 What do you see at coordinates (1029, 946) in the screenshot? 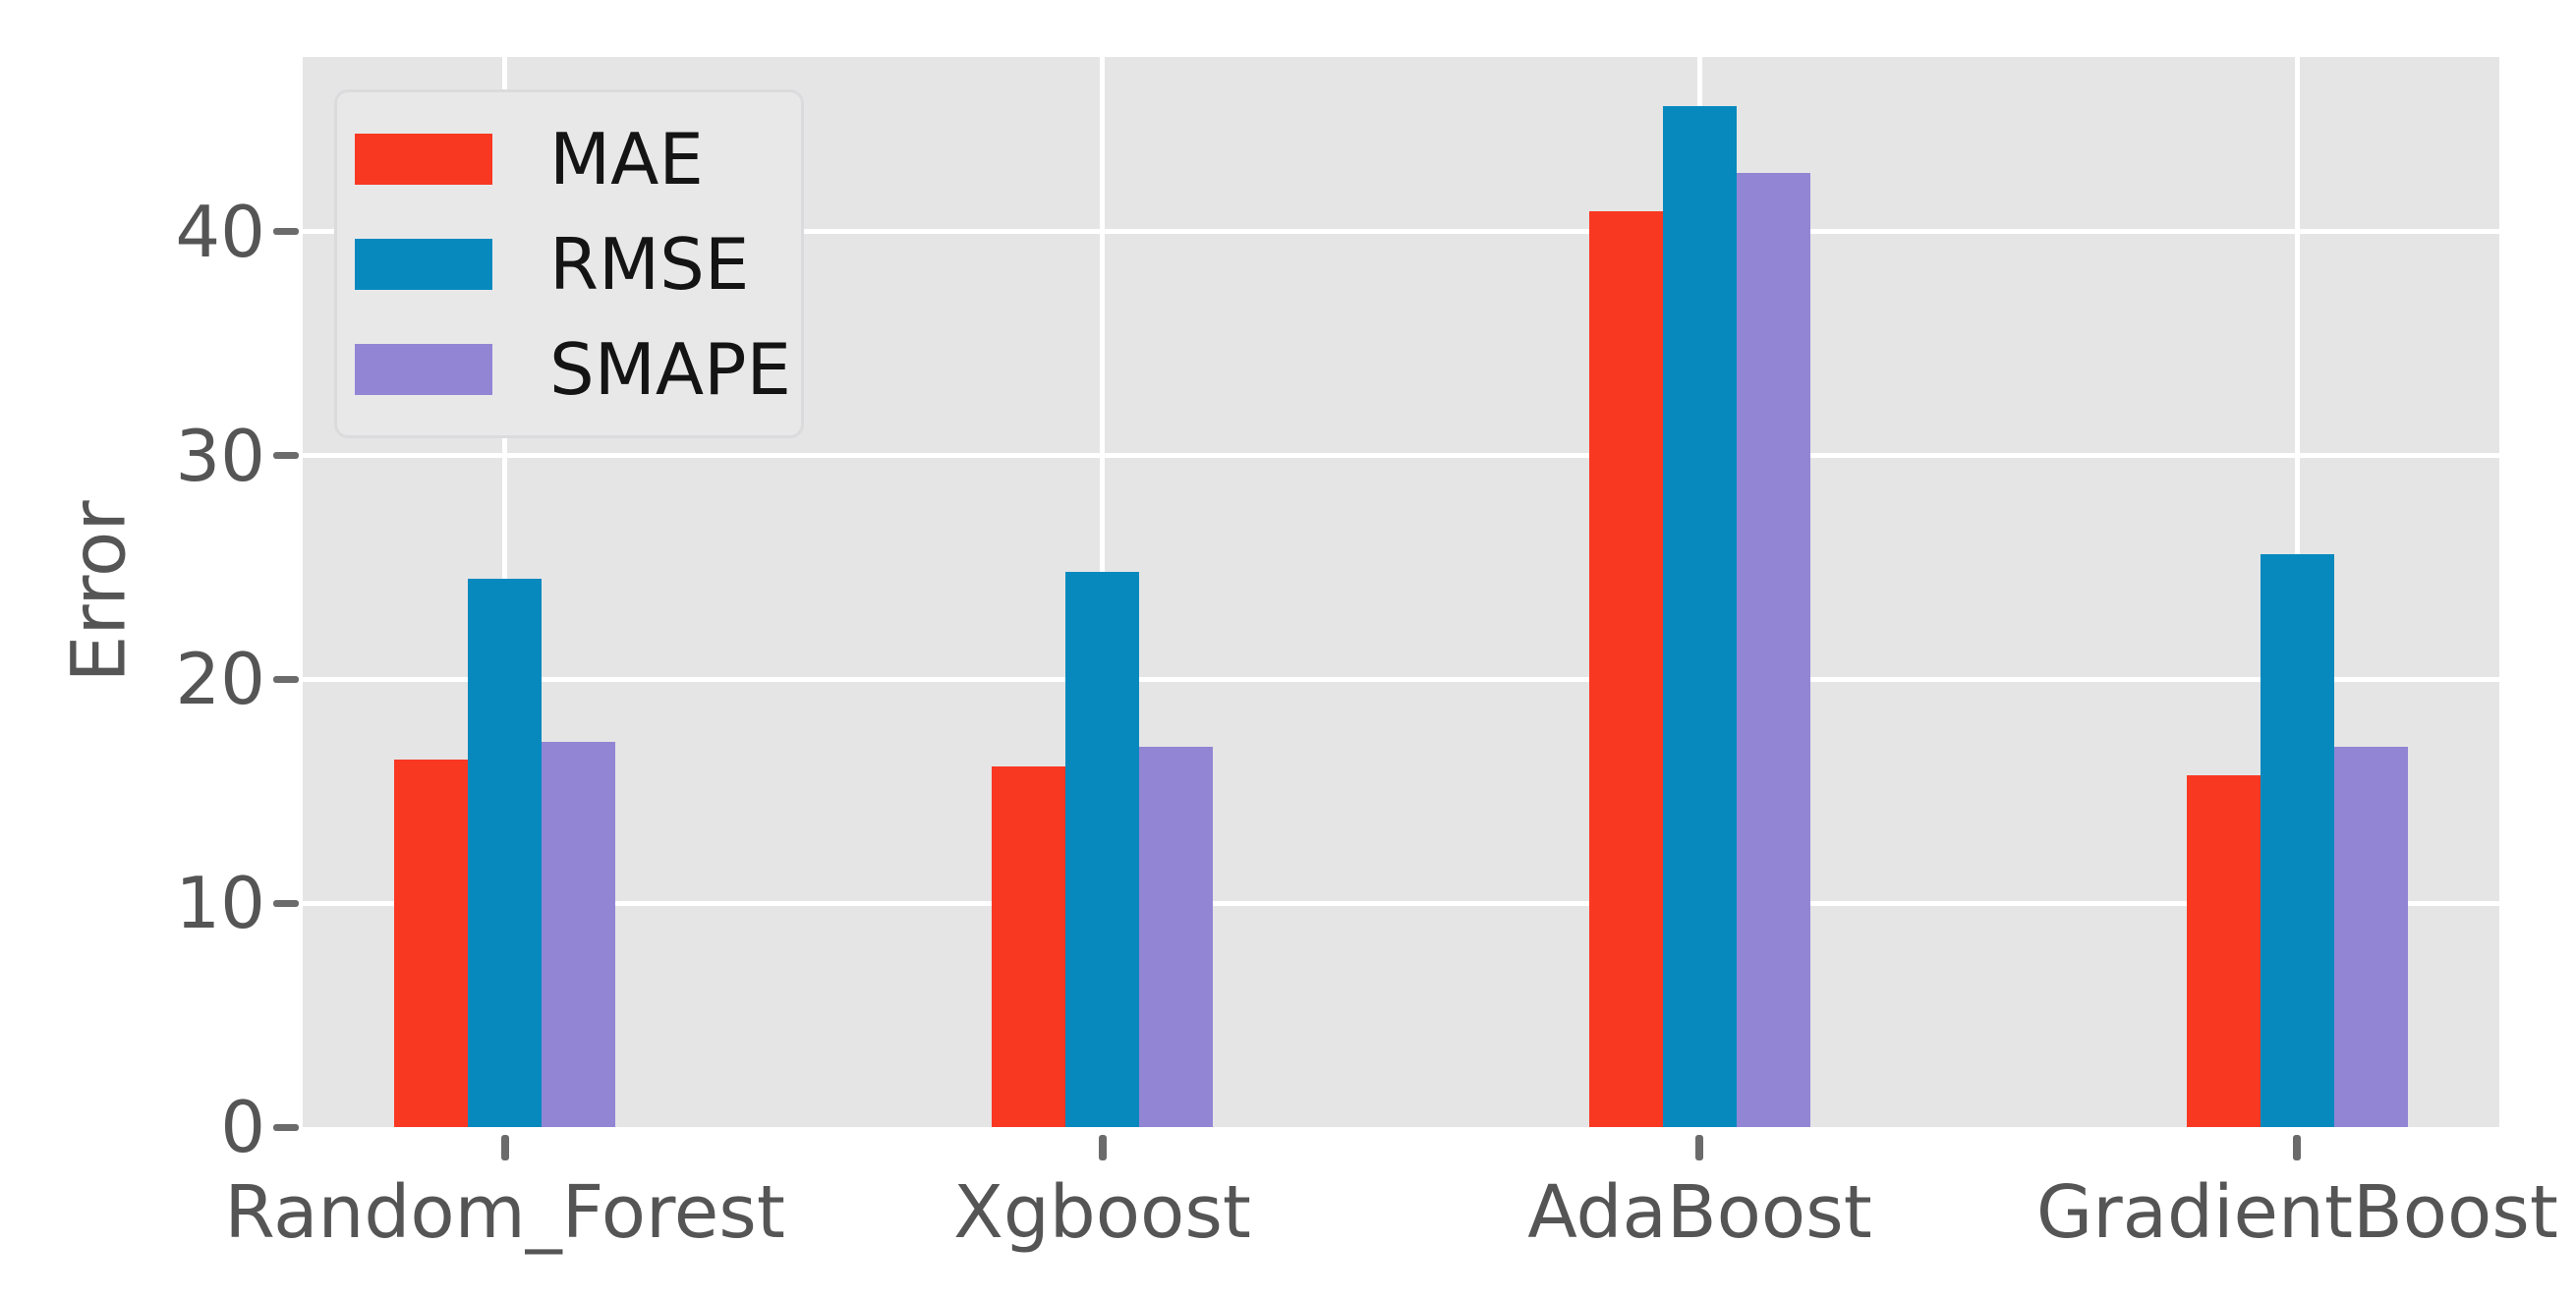
I see `bar-Xgboost-MAE` at bounding box center [1029, 946].